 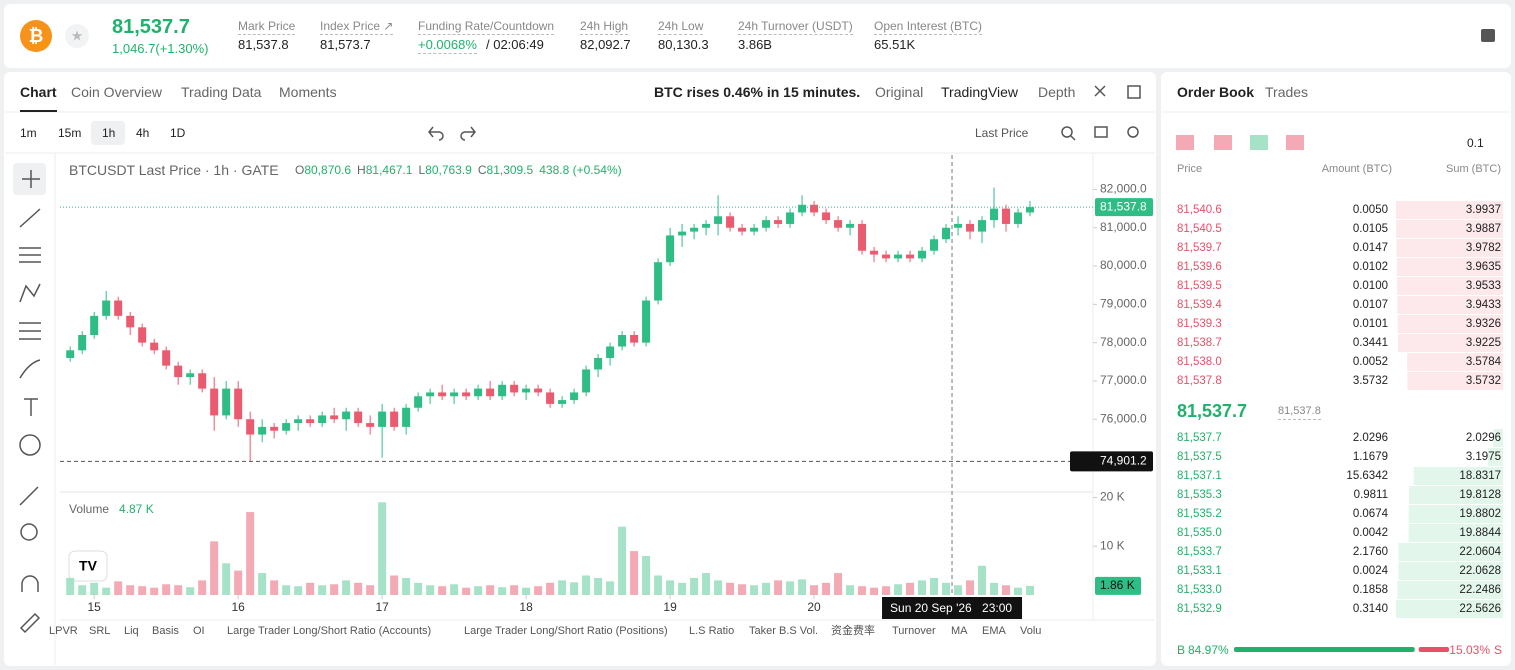 What do you see at coordinates (1370, 343) in the screenshot?
I see `ob-amount: 0.3441` at bounding box center [1370, 343].